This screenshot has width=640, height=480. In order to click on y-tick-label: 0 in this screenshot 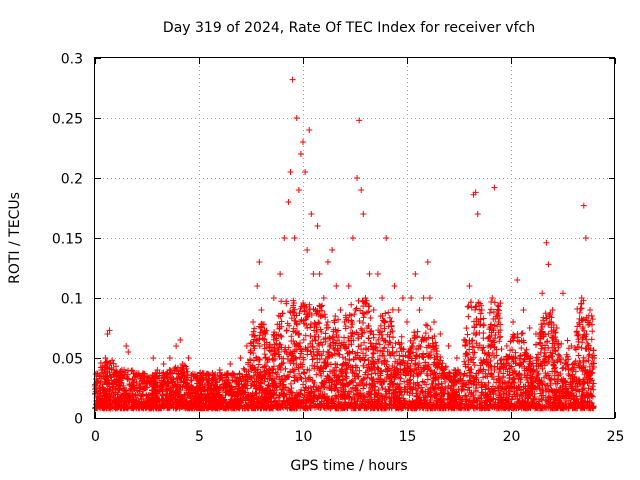, I will do `click(78, 420)`.